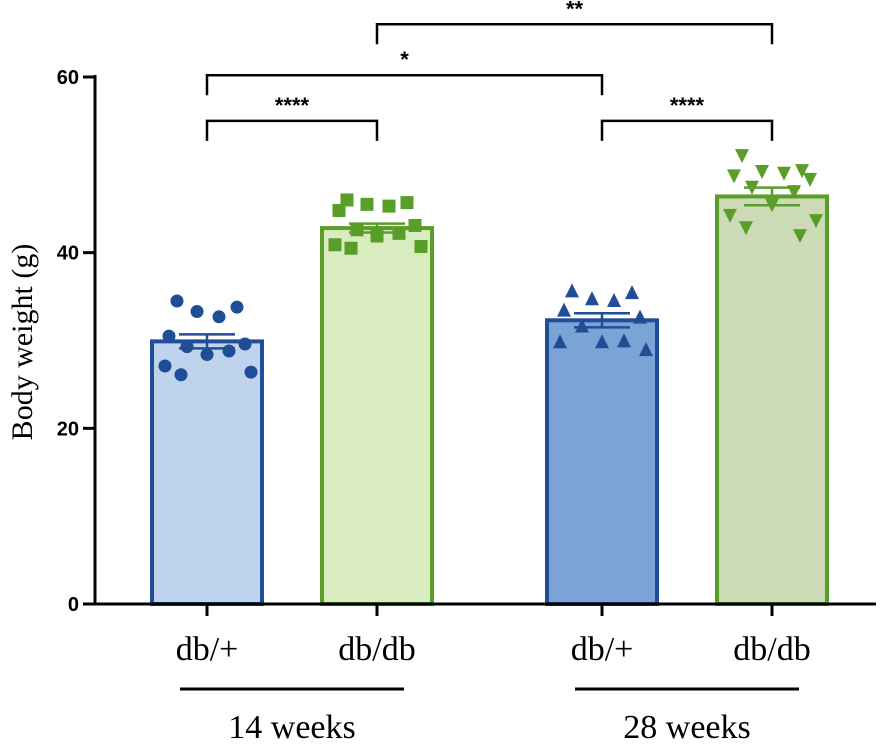 Image resolution: width=886 pixels, height=748 pixels. I want to click on group-label-2: 28 weeks, so click(686, 727).